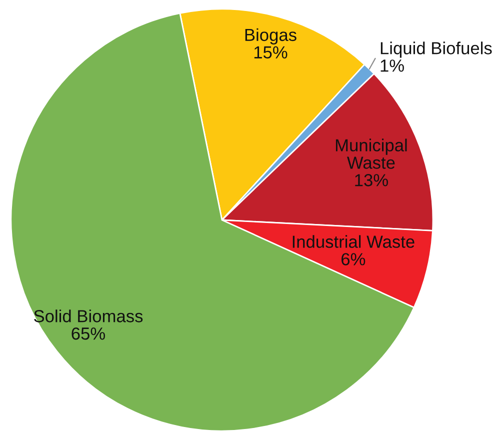 The image size is (499, 432). Describe the element at coordinates (354, 259) in the screenshot. I see `data-label: 6%` at that location.